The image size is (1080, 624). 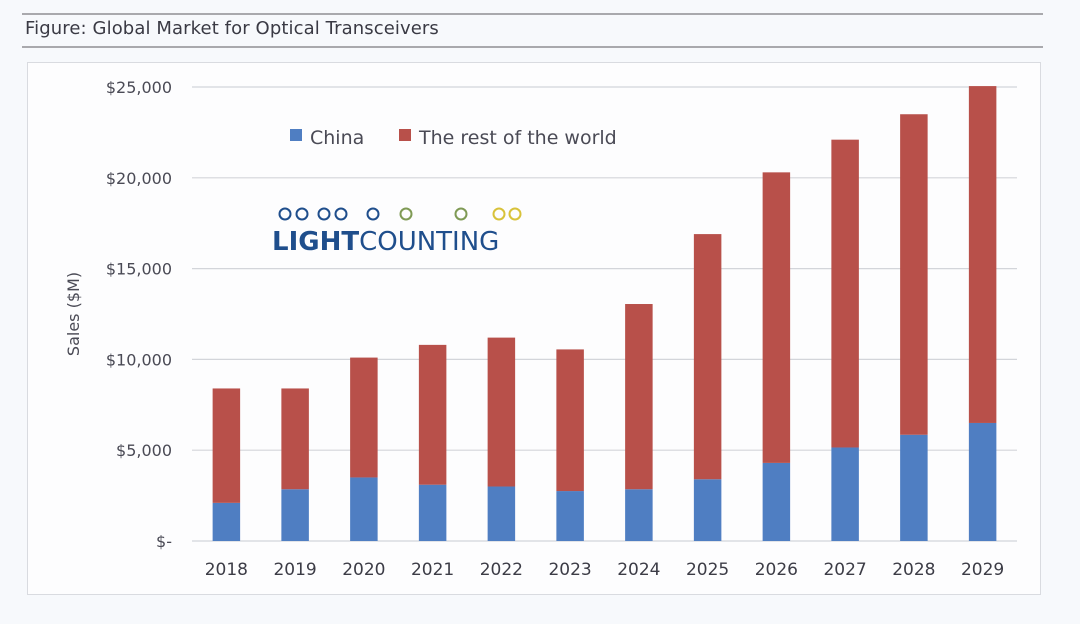 I want to click on x-tick-label: 2026, so click(x=776, y=570).